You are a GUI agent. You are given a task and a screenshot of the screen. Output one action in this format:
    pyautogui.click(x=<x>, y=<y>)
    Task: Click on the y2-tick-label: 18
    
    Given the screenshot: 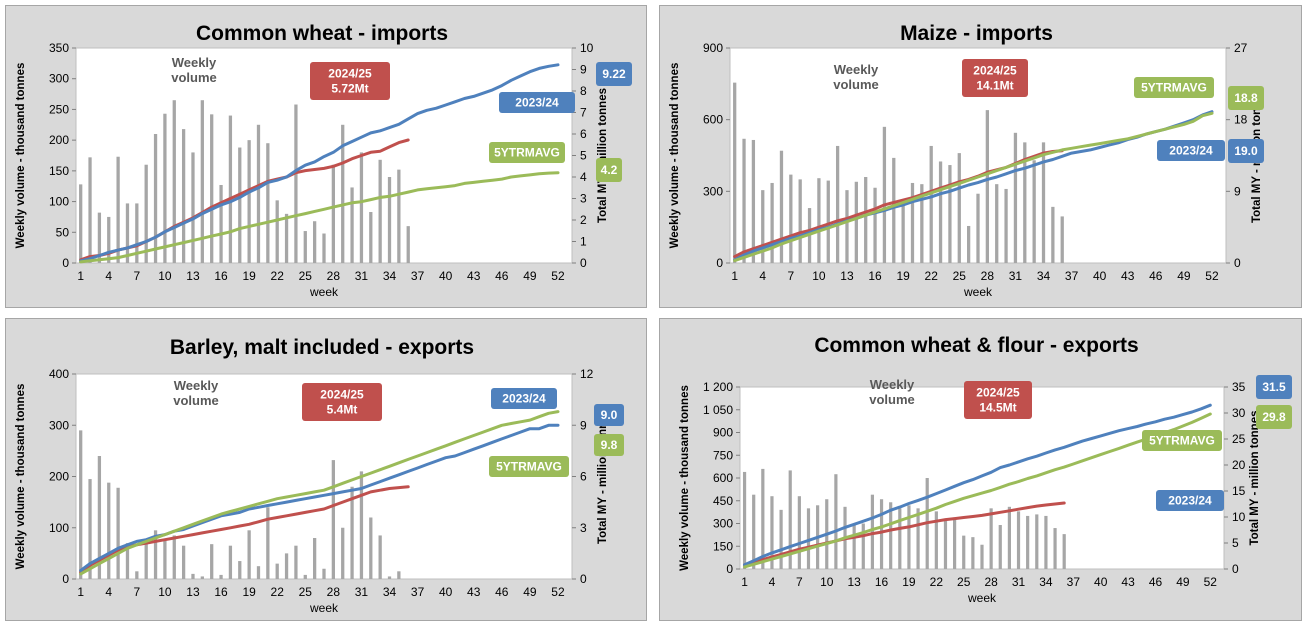 What is the action you would take?
    pyautogui.click(x=1241, y=120)
    